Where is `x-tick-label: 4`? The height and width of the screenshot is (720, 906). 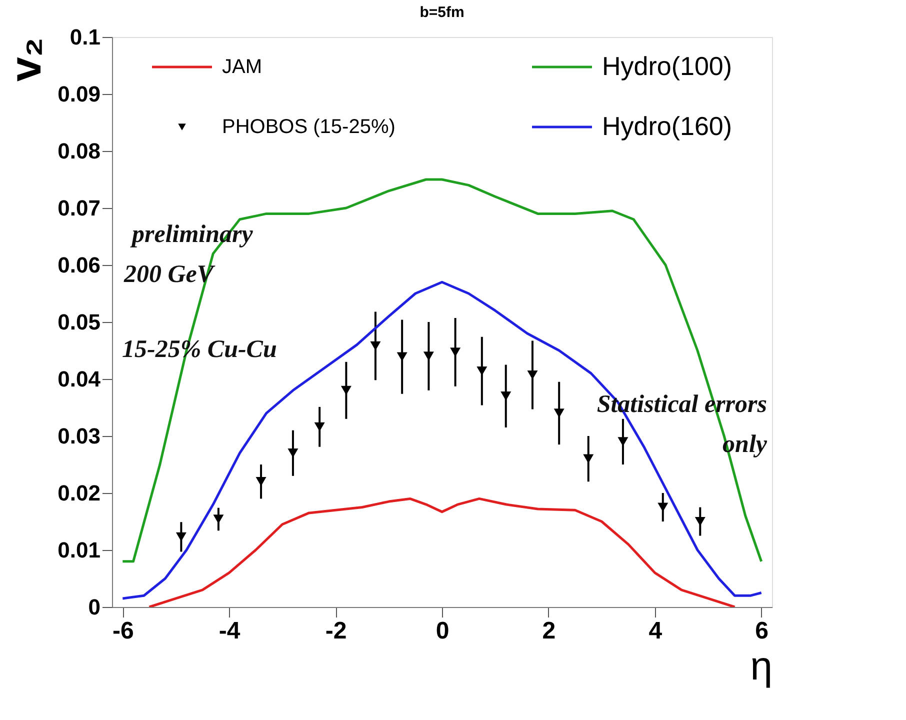
x-tick-label: 4 is located at coordinates (655, 631).